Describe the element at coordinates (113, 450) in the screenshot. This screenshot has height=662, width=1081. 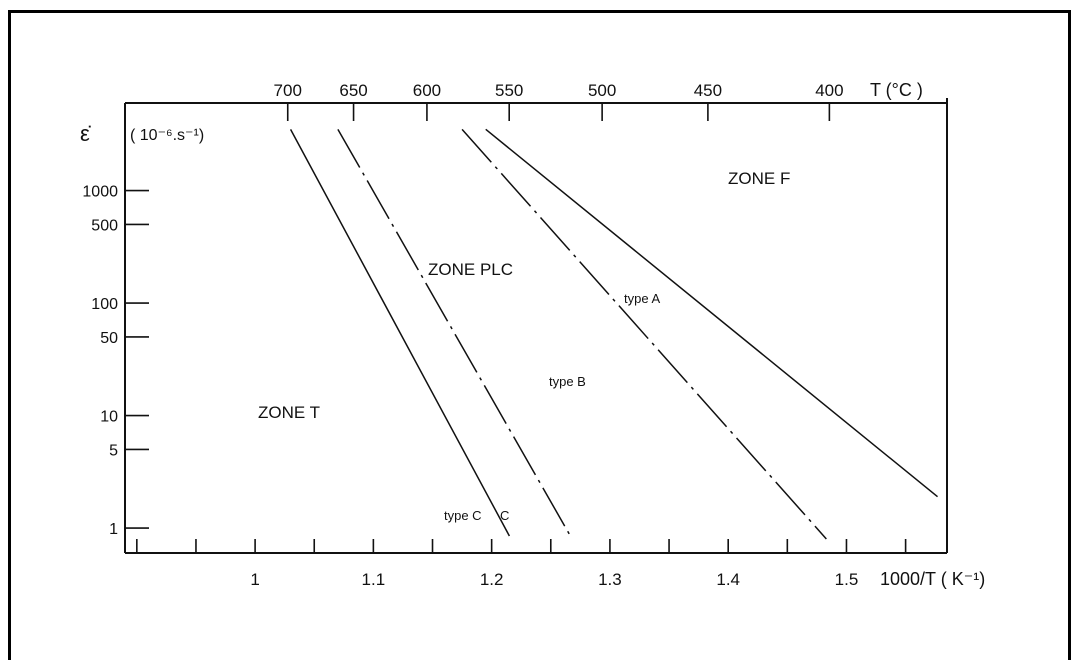
I see `y-tick-label: 5` at that location.